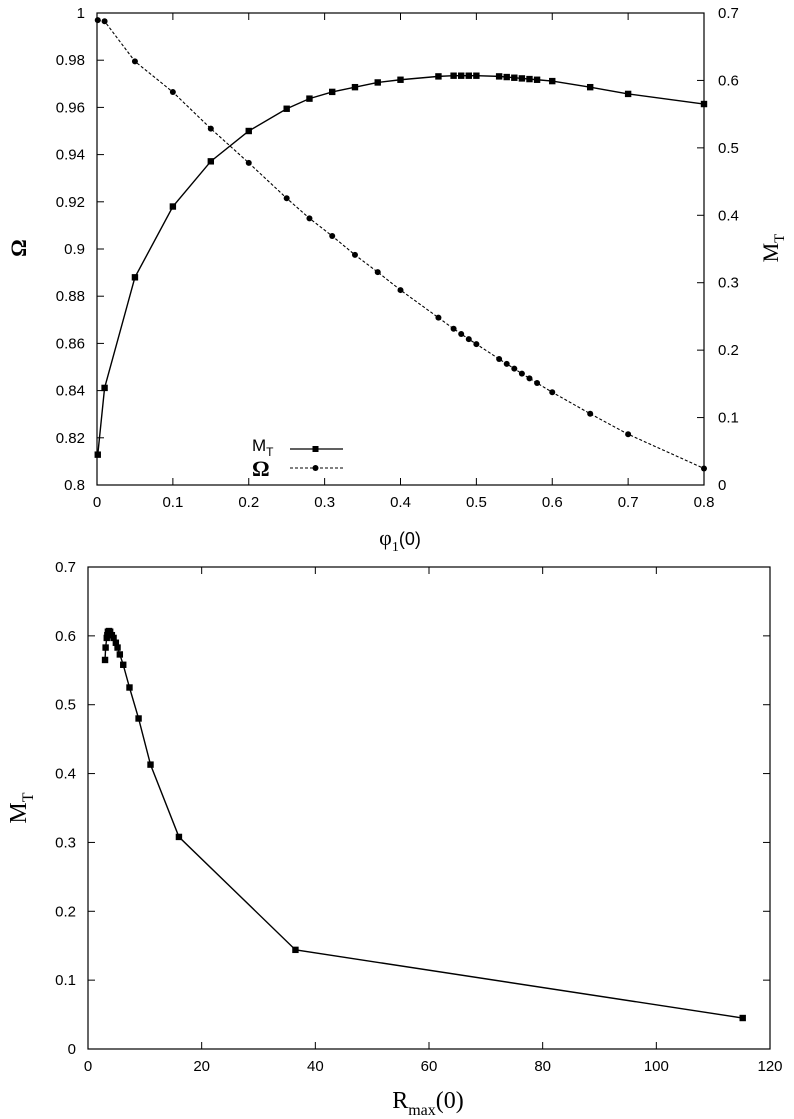 This screenshot has height=1119, width=794. I want to click on y-left-tick-label: 0.94, so click(70, 155).